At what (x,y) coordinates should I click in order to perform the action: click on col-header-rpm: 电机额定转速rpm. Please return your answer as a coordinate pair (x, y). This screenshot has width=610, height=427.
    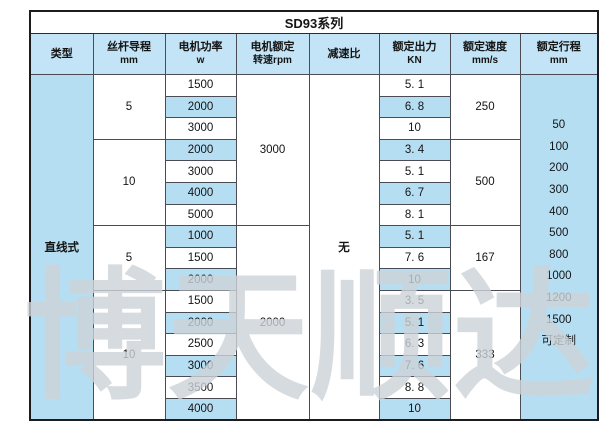
    Looking at the image, I should click on (272, 54).